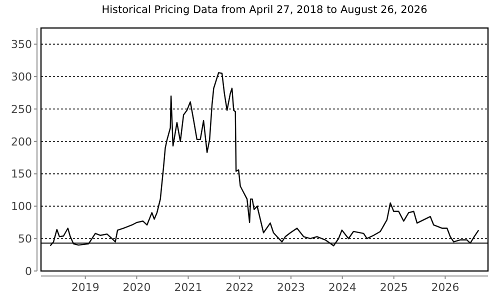 The image size is (500, 300). Describe the element at coordinates (240, 287) in the screenshot. I see `x-tick-label: 2022` at that location.